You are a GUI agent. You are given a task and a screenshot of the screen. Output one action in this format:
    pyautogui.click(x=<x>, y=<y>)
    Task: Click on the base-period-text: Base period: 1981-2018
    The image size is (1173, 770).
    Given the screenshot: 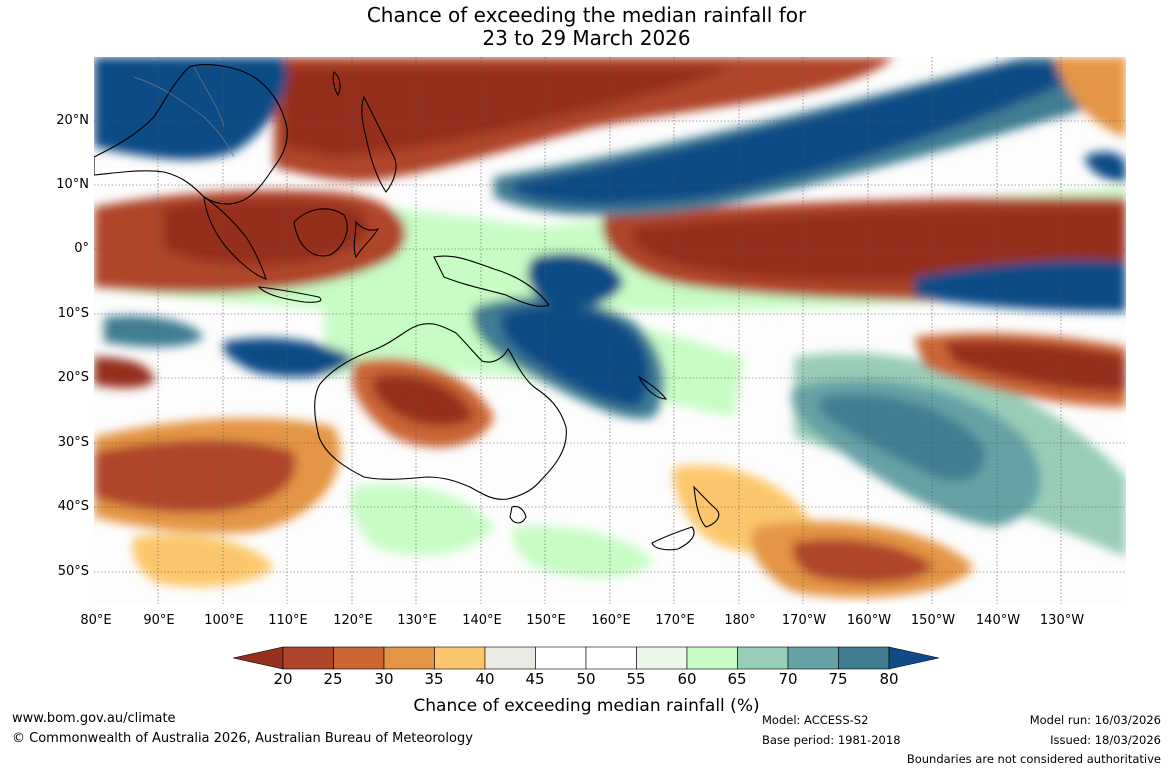 What is the action you would take?
    pyautogui.click(x=831, y=740)
    